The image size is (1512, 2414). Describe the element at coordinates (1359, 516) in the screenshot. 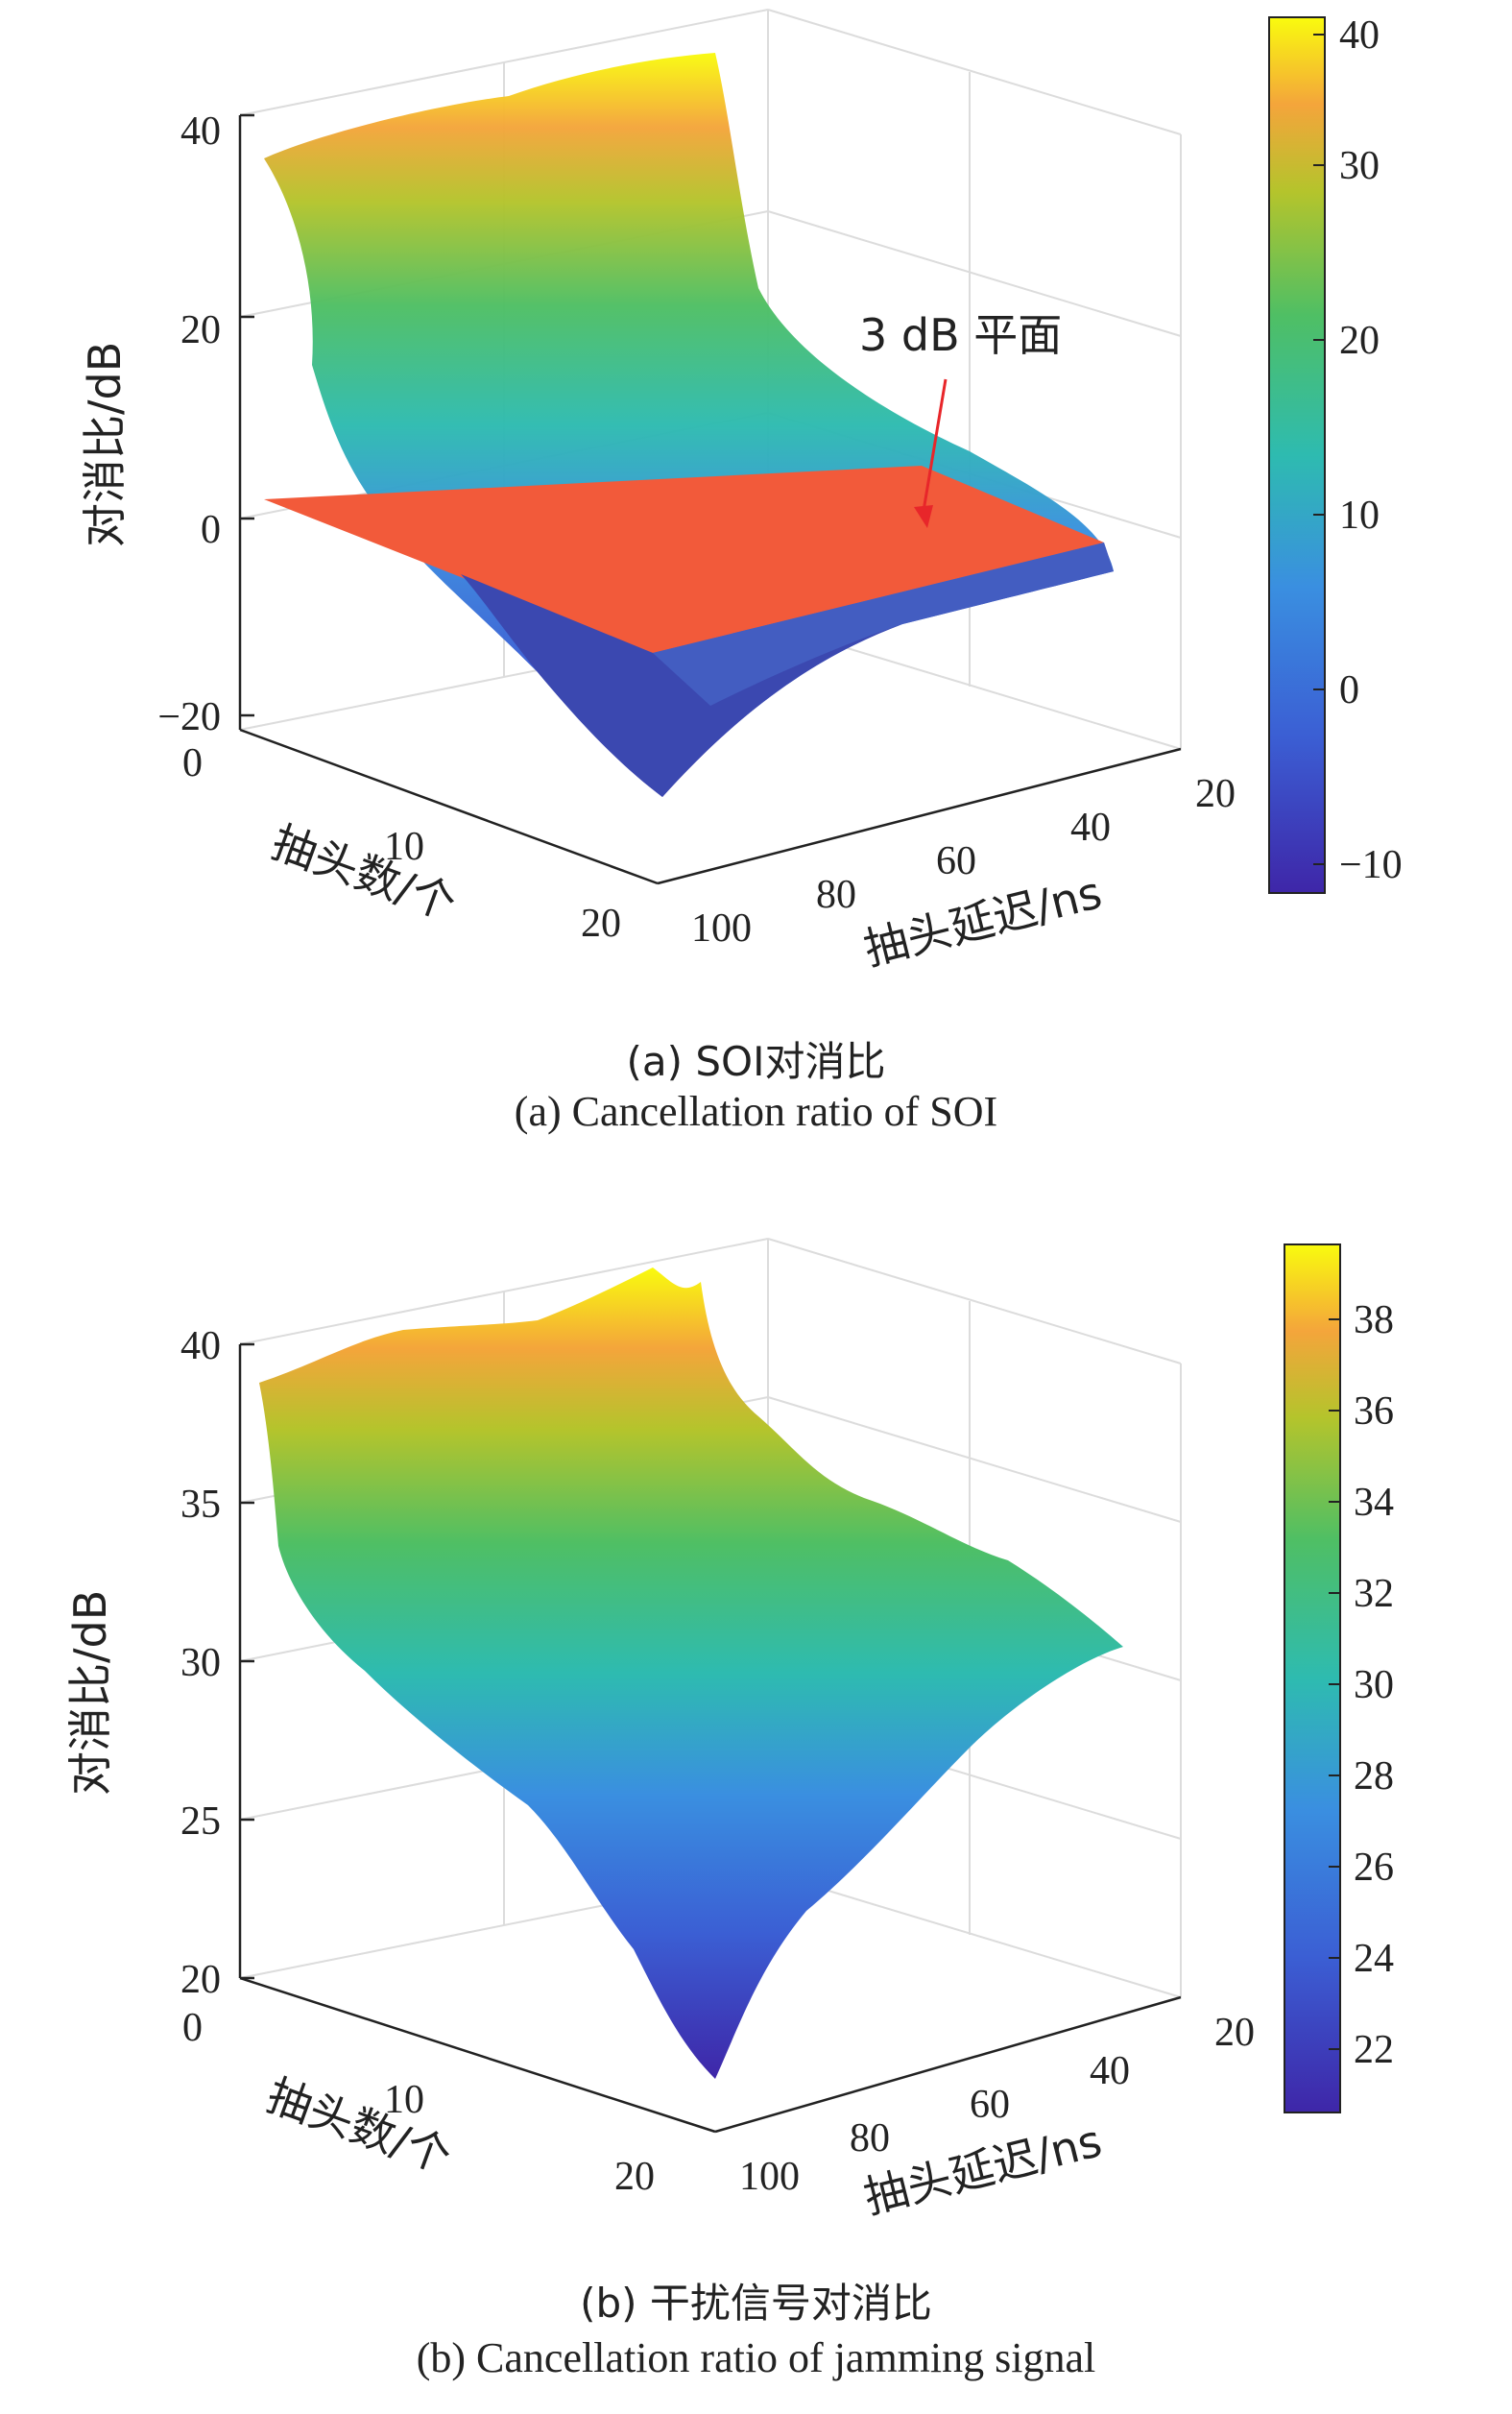

I see `cbar-a-3: 10` at that location.